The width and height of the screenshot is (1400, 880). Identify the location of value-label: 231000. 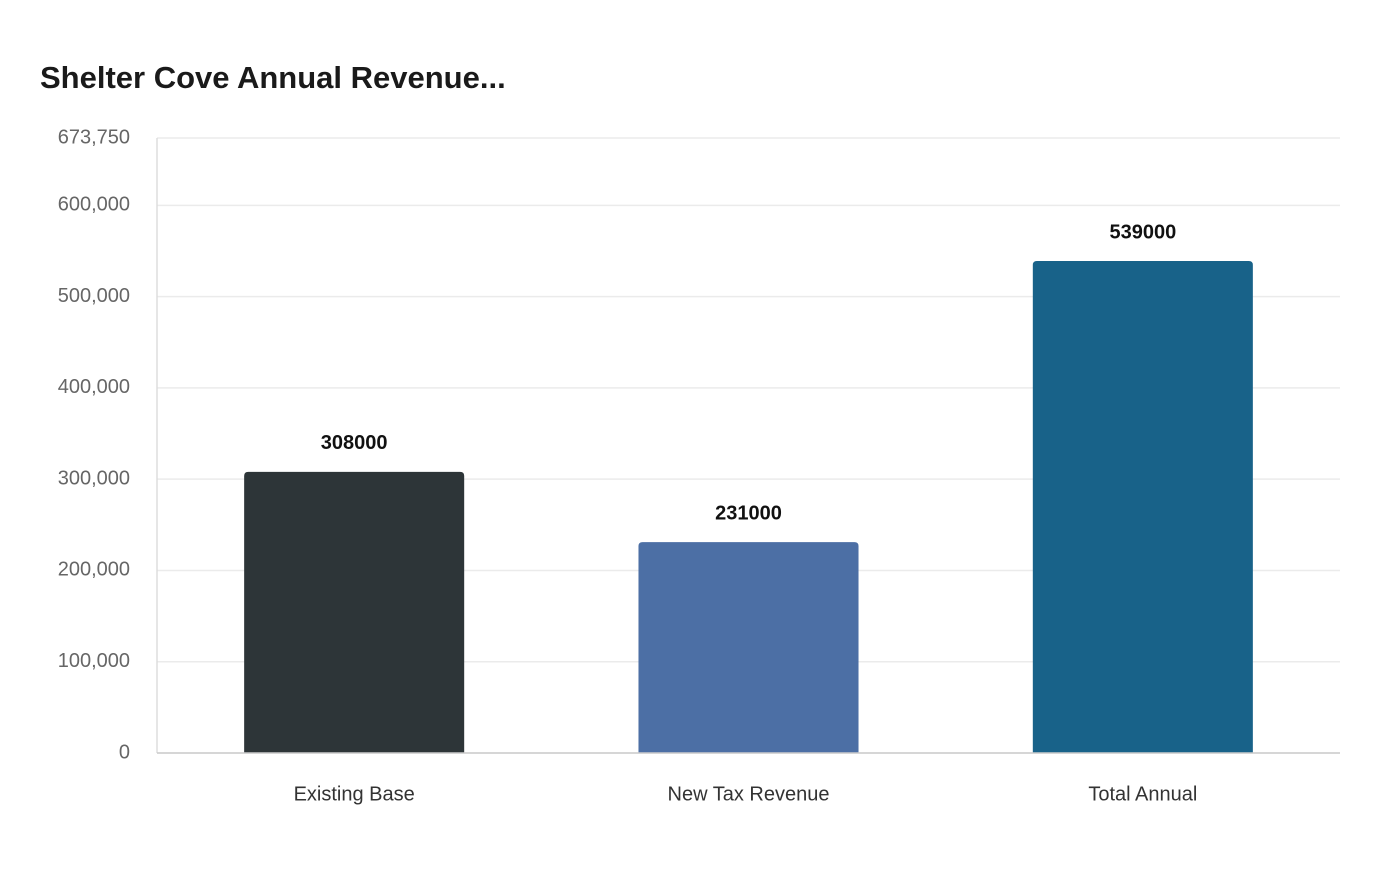
(748, 513).